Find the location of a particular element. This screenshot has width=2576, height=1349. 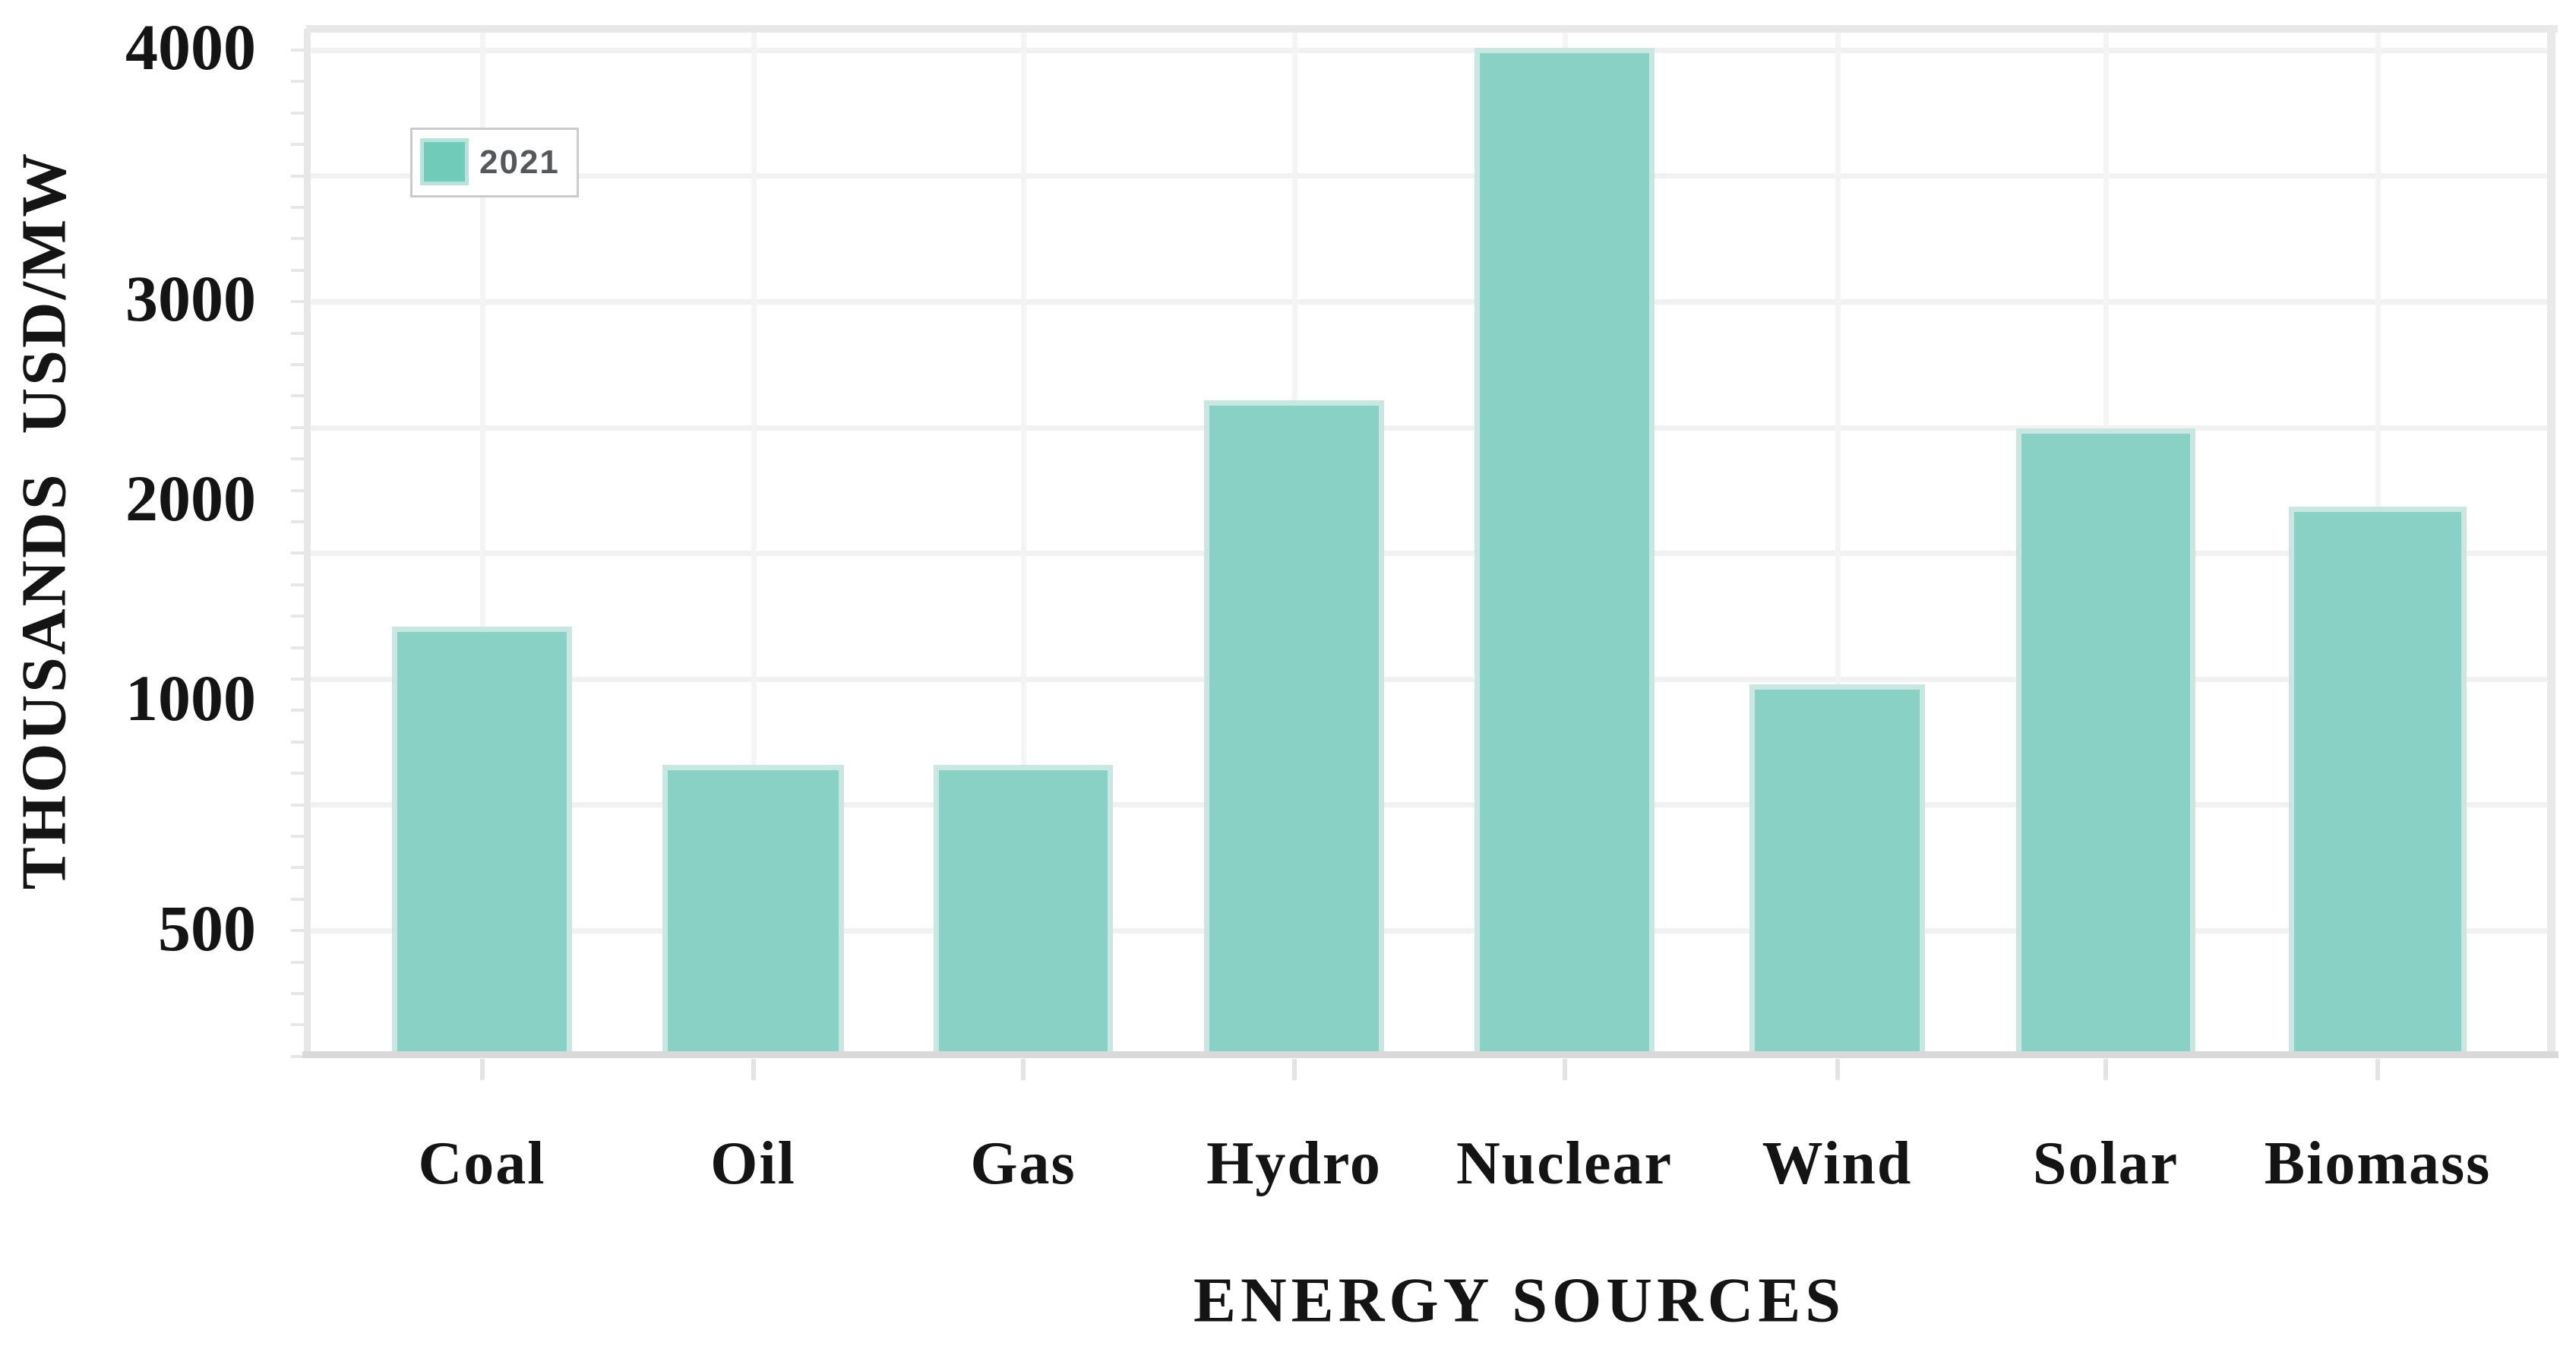

y-tick-label-3000: 3000 is located at coordinates (190, 298).